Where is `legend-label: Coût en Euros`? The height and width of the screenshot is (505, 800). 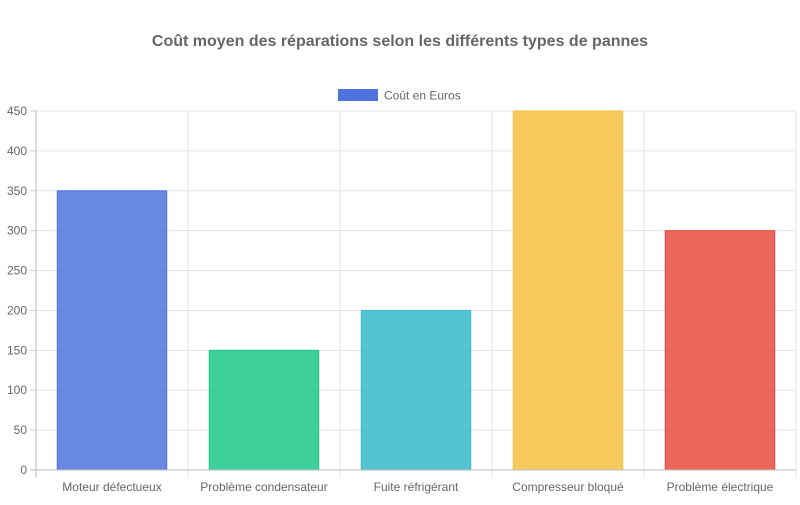 legend-label: Coût en Euros is located at coordinates (422, 96).